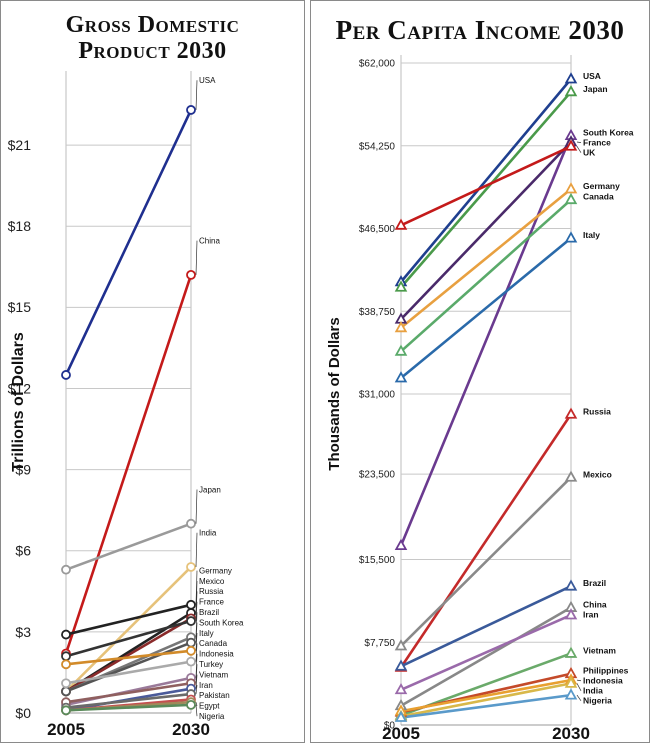 The width and height of the screenshot is (650, 744). I want to click on income-ytick-label: $31,000, so click(377, 395).